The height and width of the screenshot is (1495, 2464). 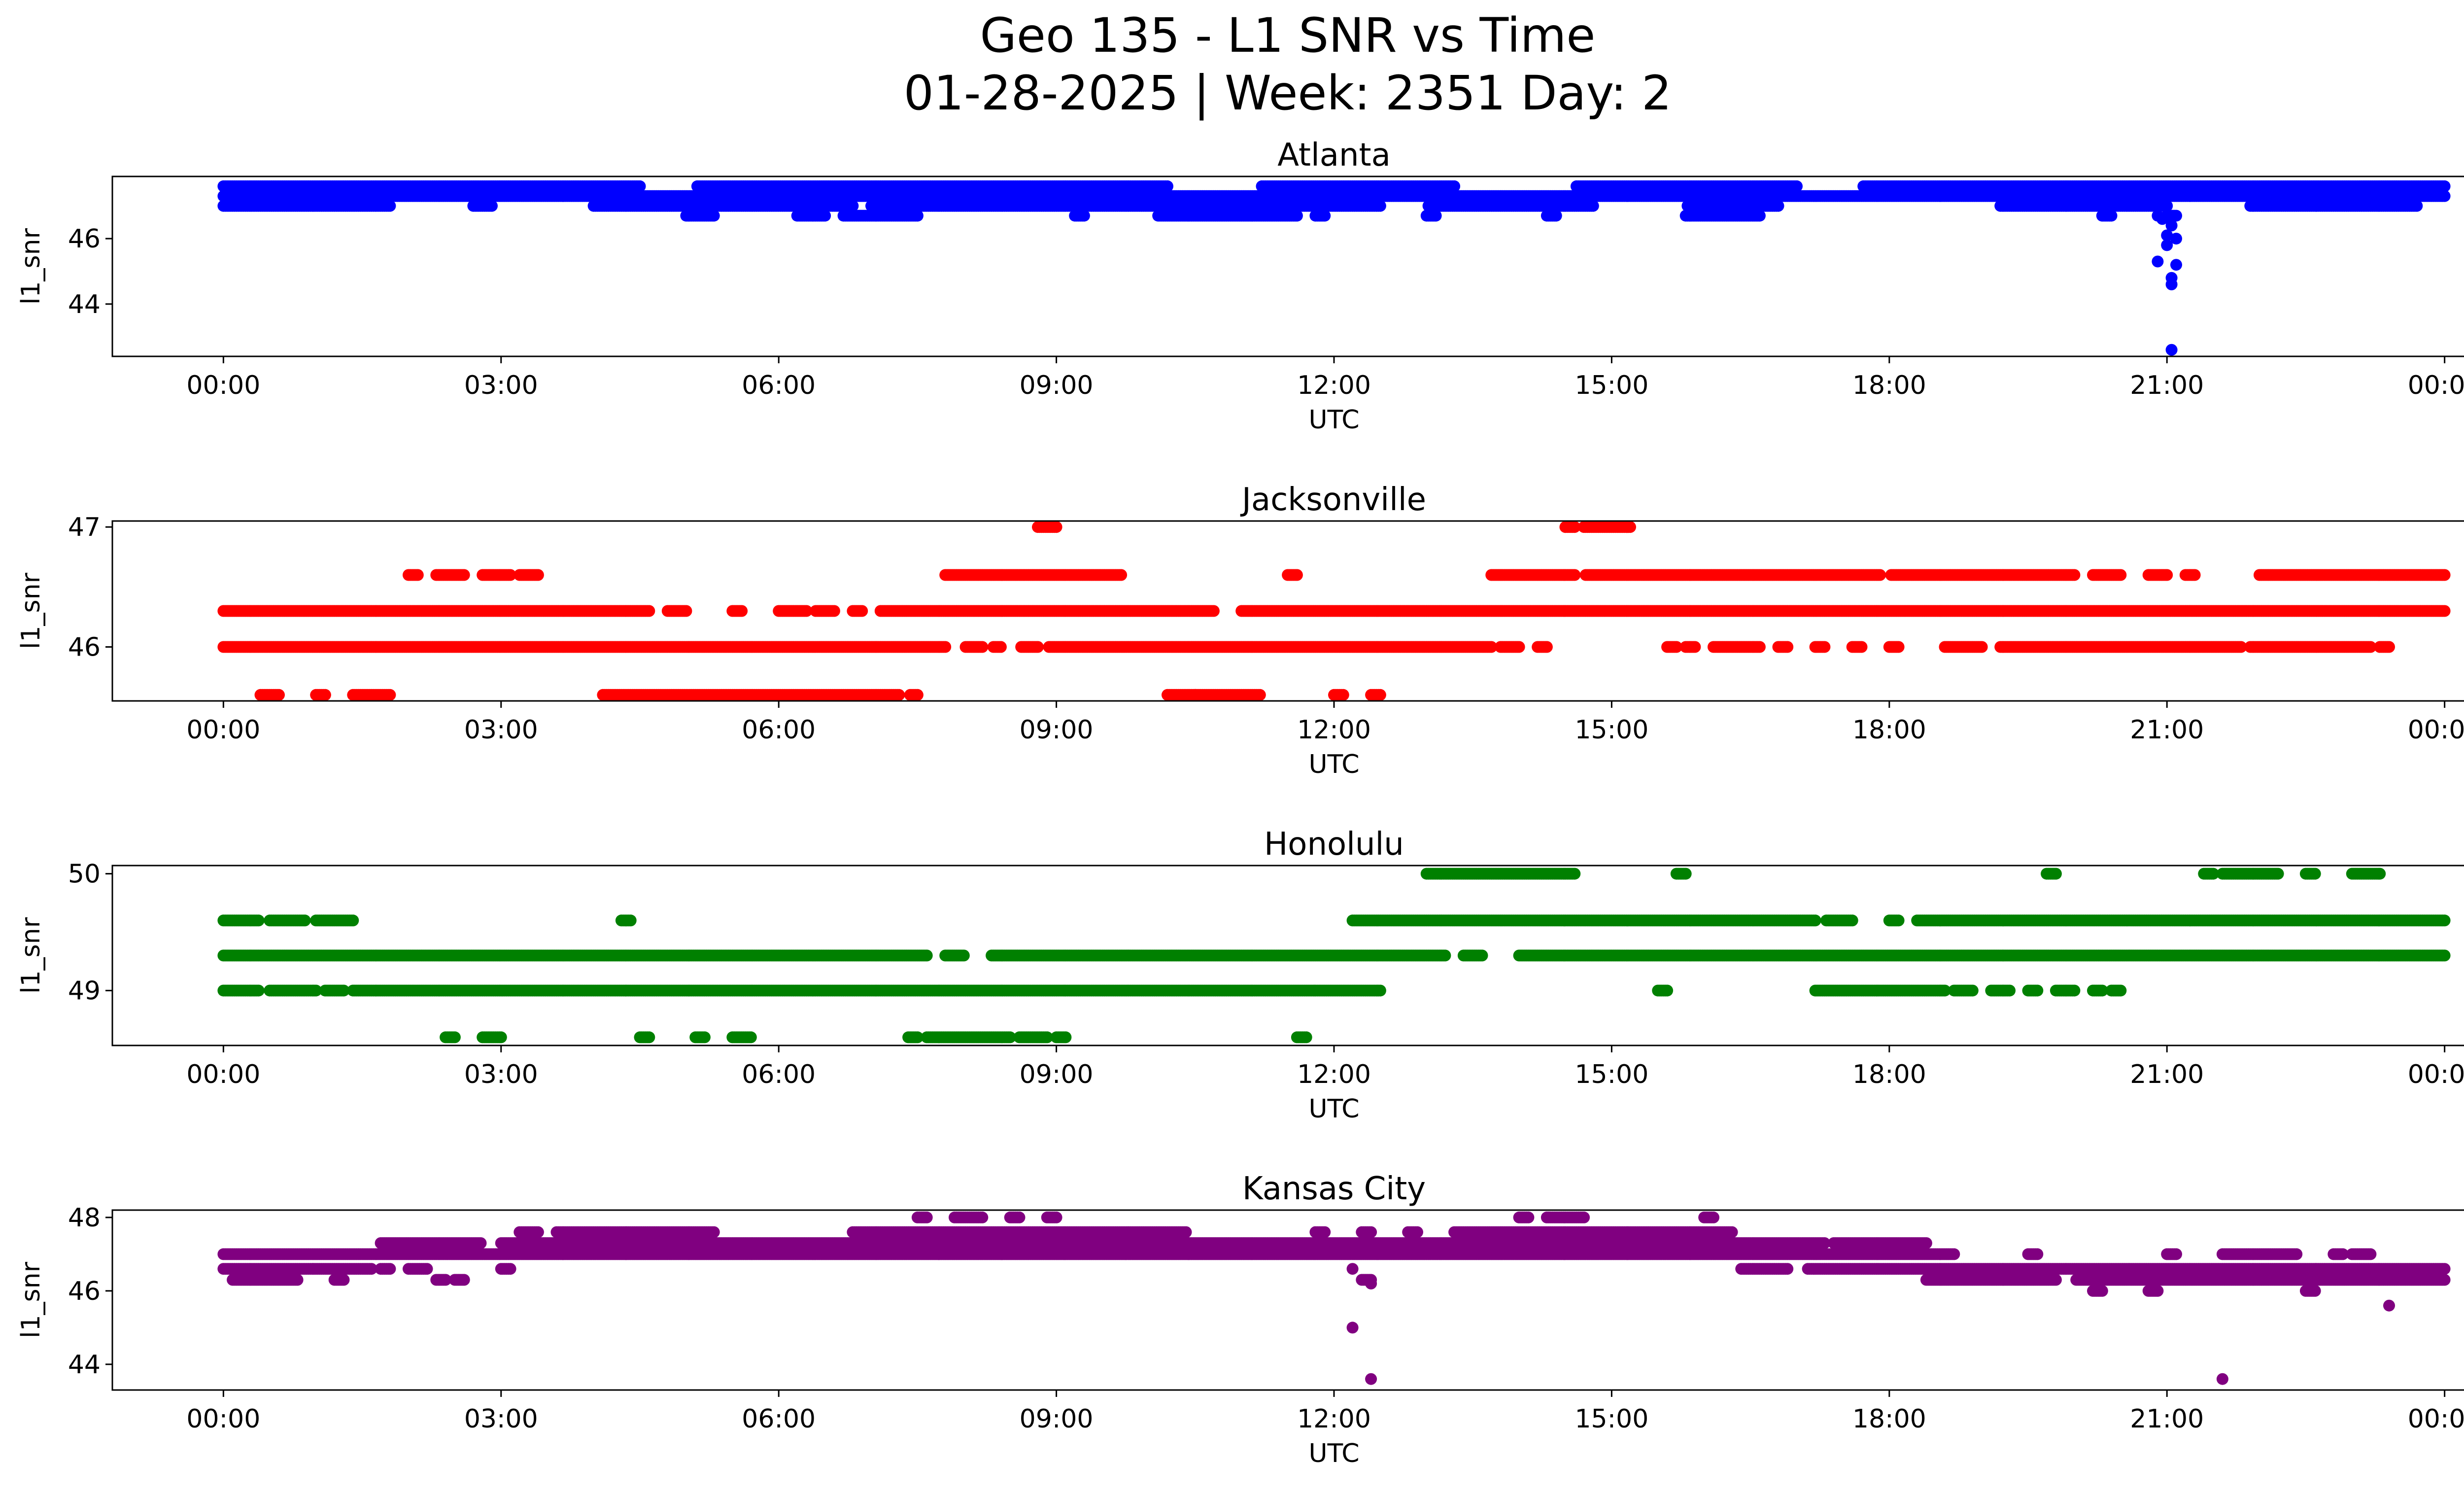 What do you see at coordinates (1334, 155) in the screenshot?
I see `subplot-title: Atlanta` at bounding box center [1334, 155].